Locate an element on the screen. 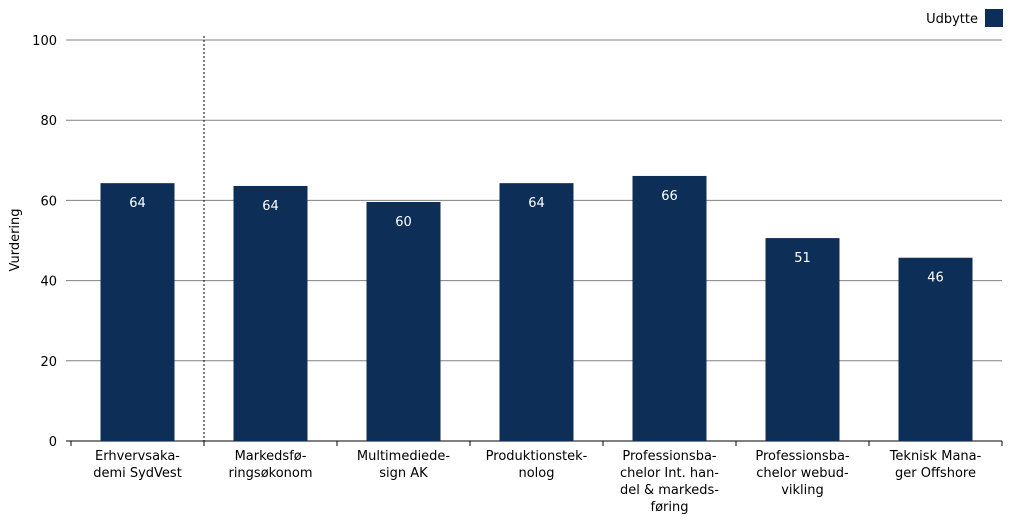  y-tick-label: 60 is located at coordinates (48, 201).